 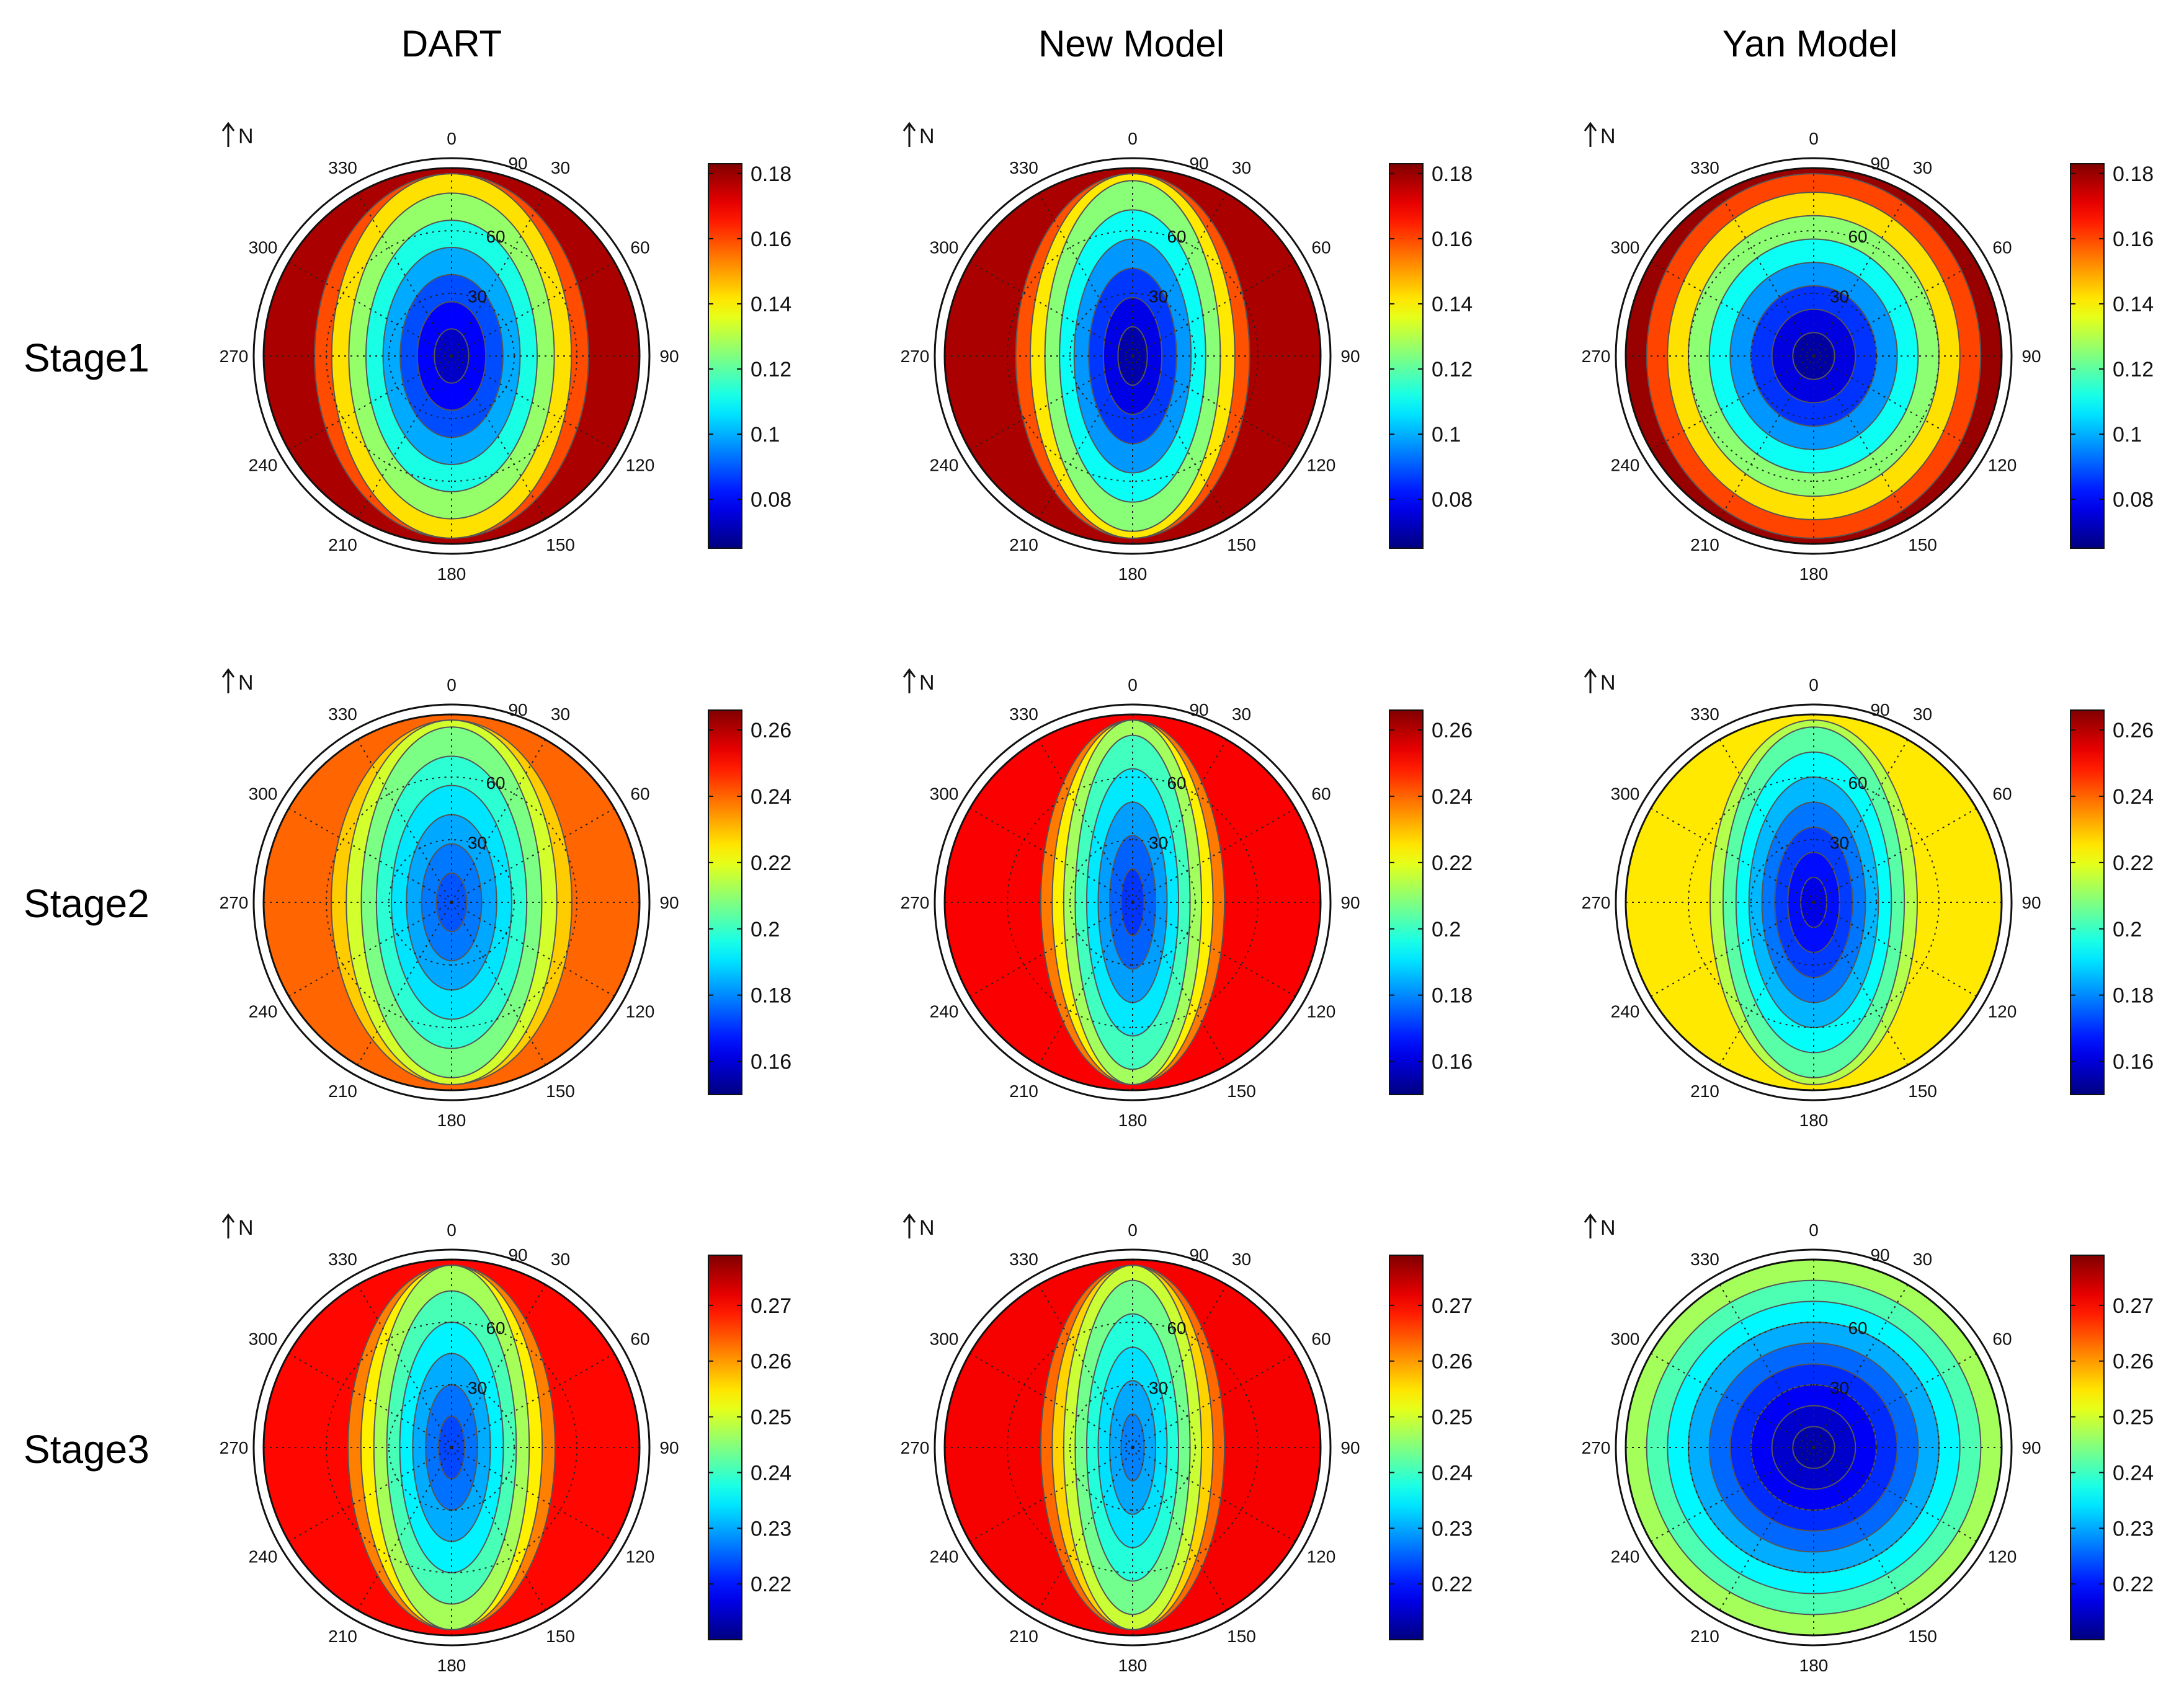 What do you see at coordinates (1452, 304) in the screenshot?
I see `colorbar-tick-label: 0.14` at bounding box center [1452, 304].